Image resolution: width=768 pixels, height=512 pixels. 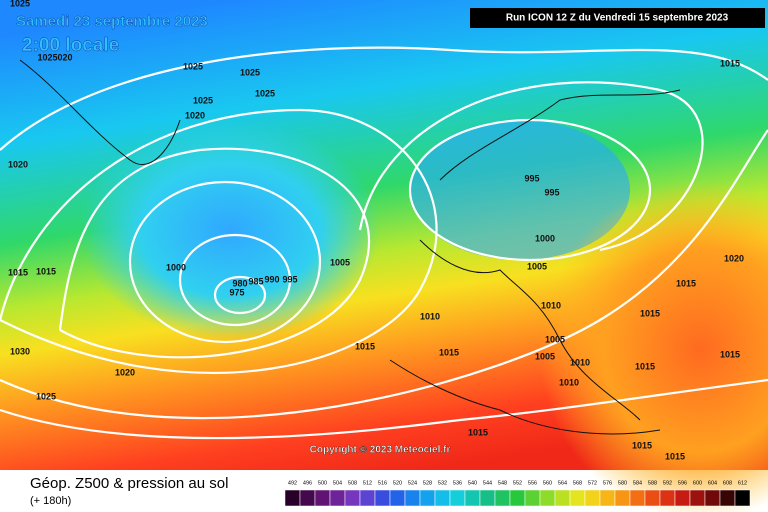 I want to click on scale-label: 492, so click(x=292, y=483).